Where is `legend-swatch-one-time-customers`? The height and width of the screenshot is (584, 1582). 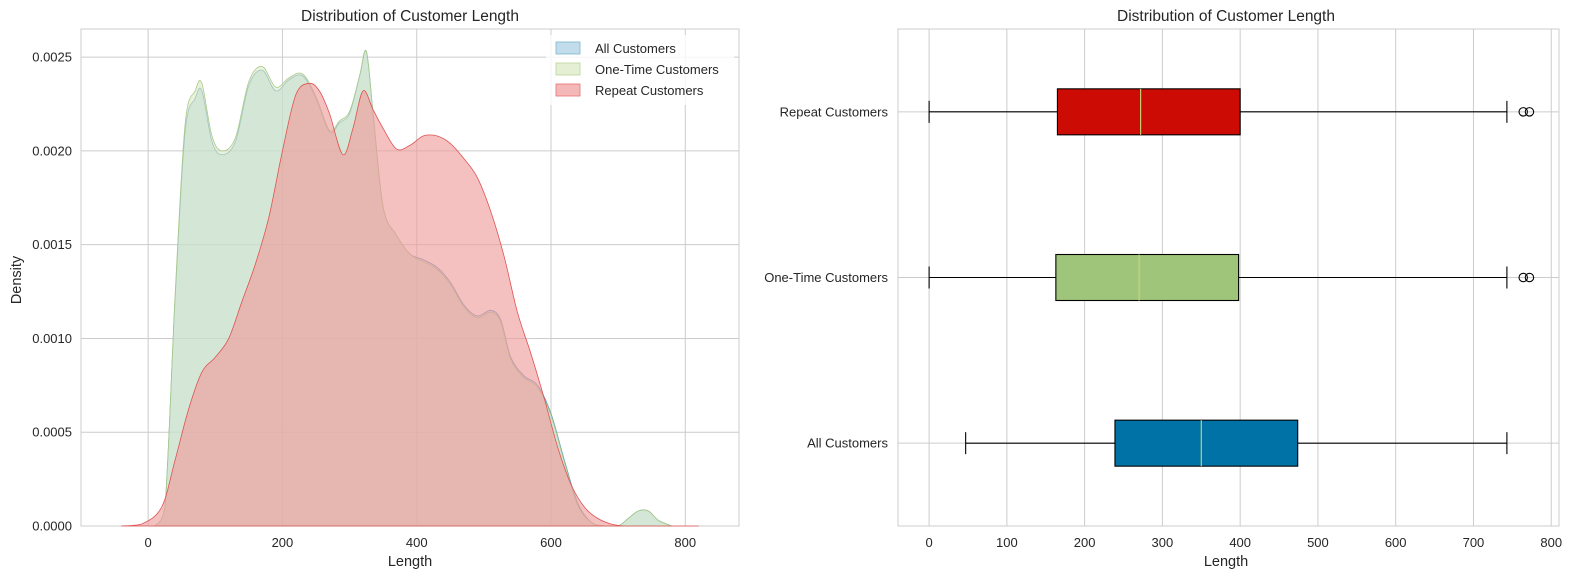 legend-swatch-one-time-customers is located at coordinates (568, 69).